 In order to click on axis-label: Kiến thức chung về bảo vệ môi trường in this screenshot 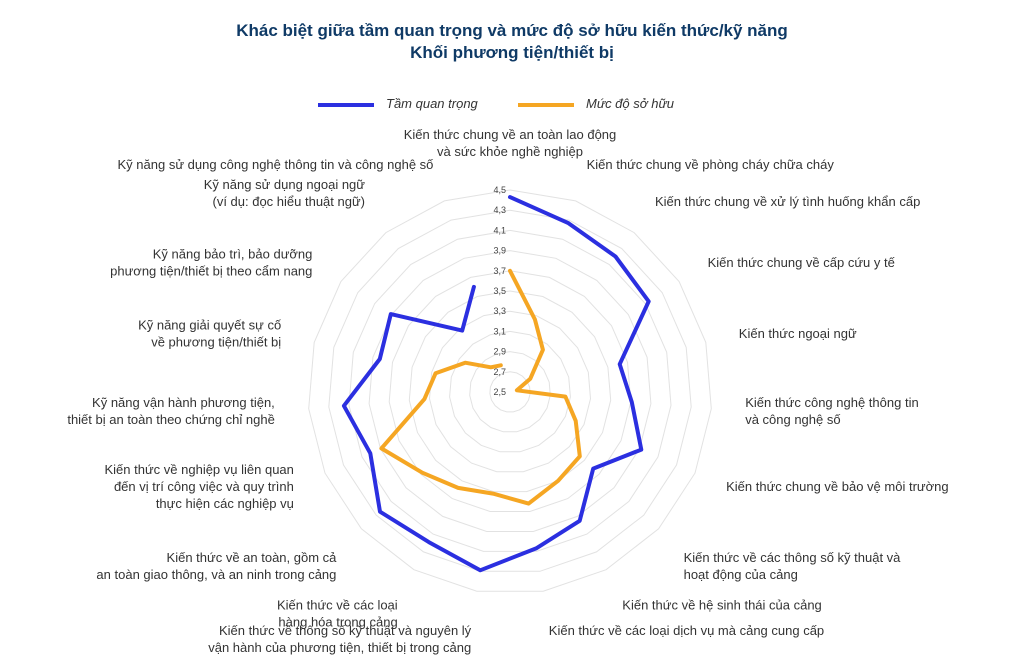, I will do `click(837, 486)`.